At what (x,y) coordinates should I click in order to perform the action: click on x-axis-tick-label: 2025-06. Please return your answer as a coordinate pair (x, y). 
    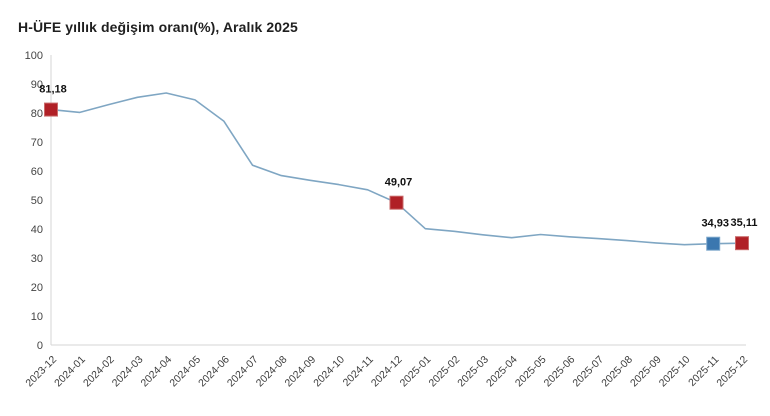
    Looking at the image, I should click on (560, 372).